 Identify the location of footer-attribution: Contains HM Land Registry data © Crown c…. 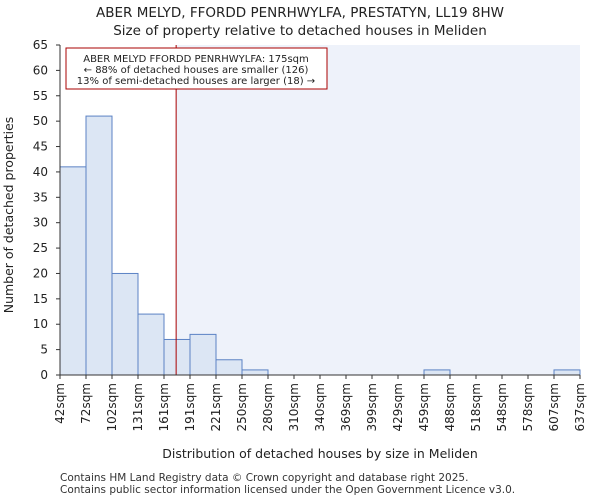
(287, 484).